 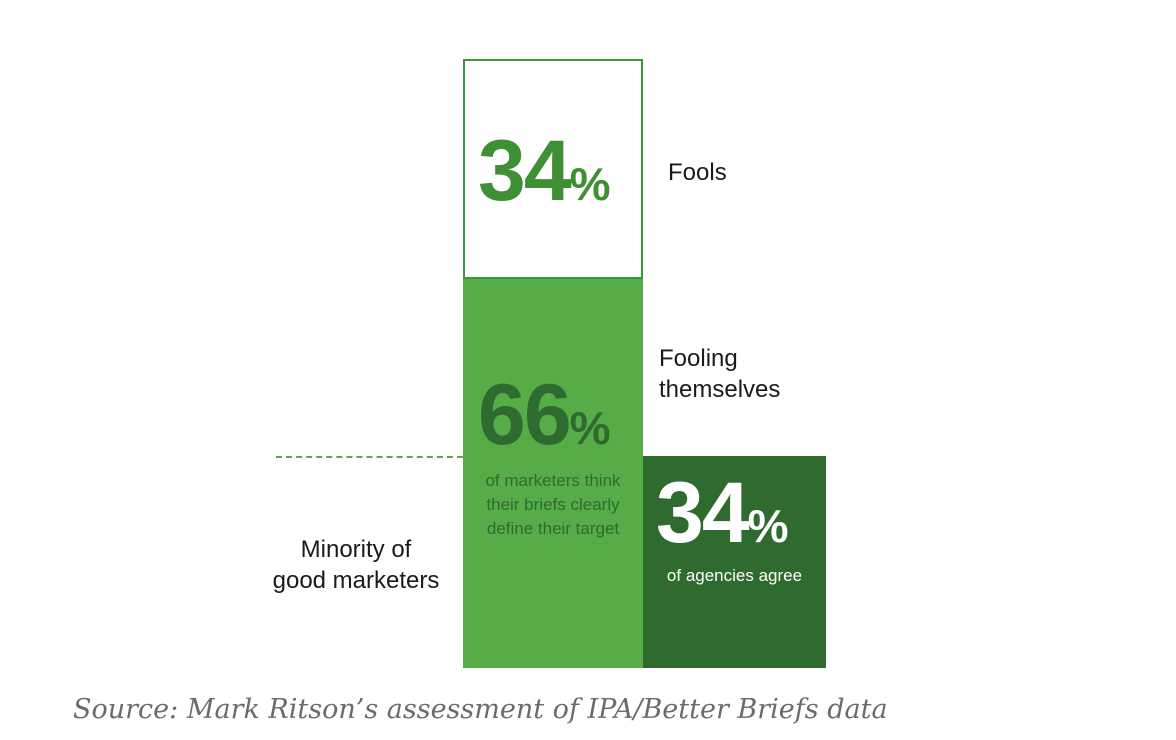 I want to click on fooling-percentage: 66%, so click(x=544, y=415).